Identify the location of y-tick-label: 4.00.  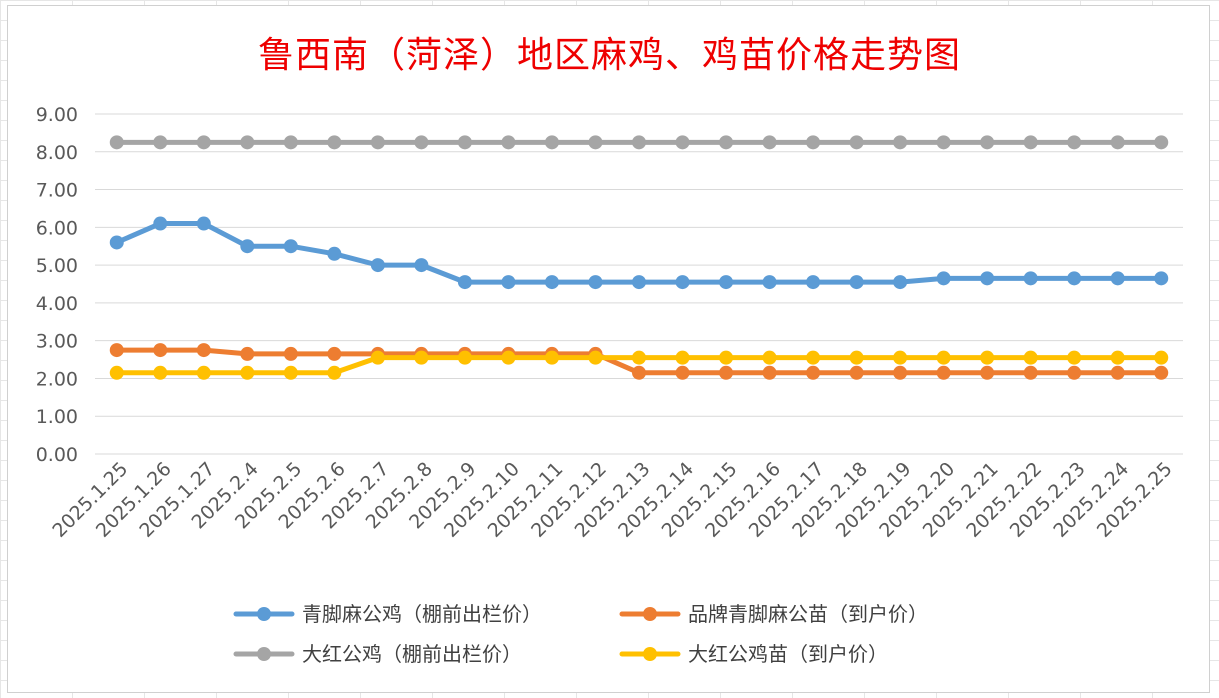
(57, 304).